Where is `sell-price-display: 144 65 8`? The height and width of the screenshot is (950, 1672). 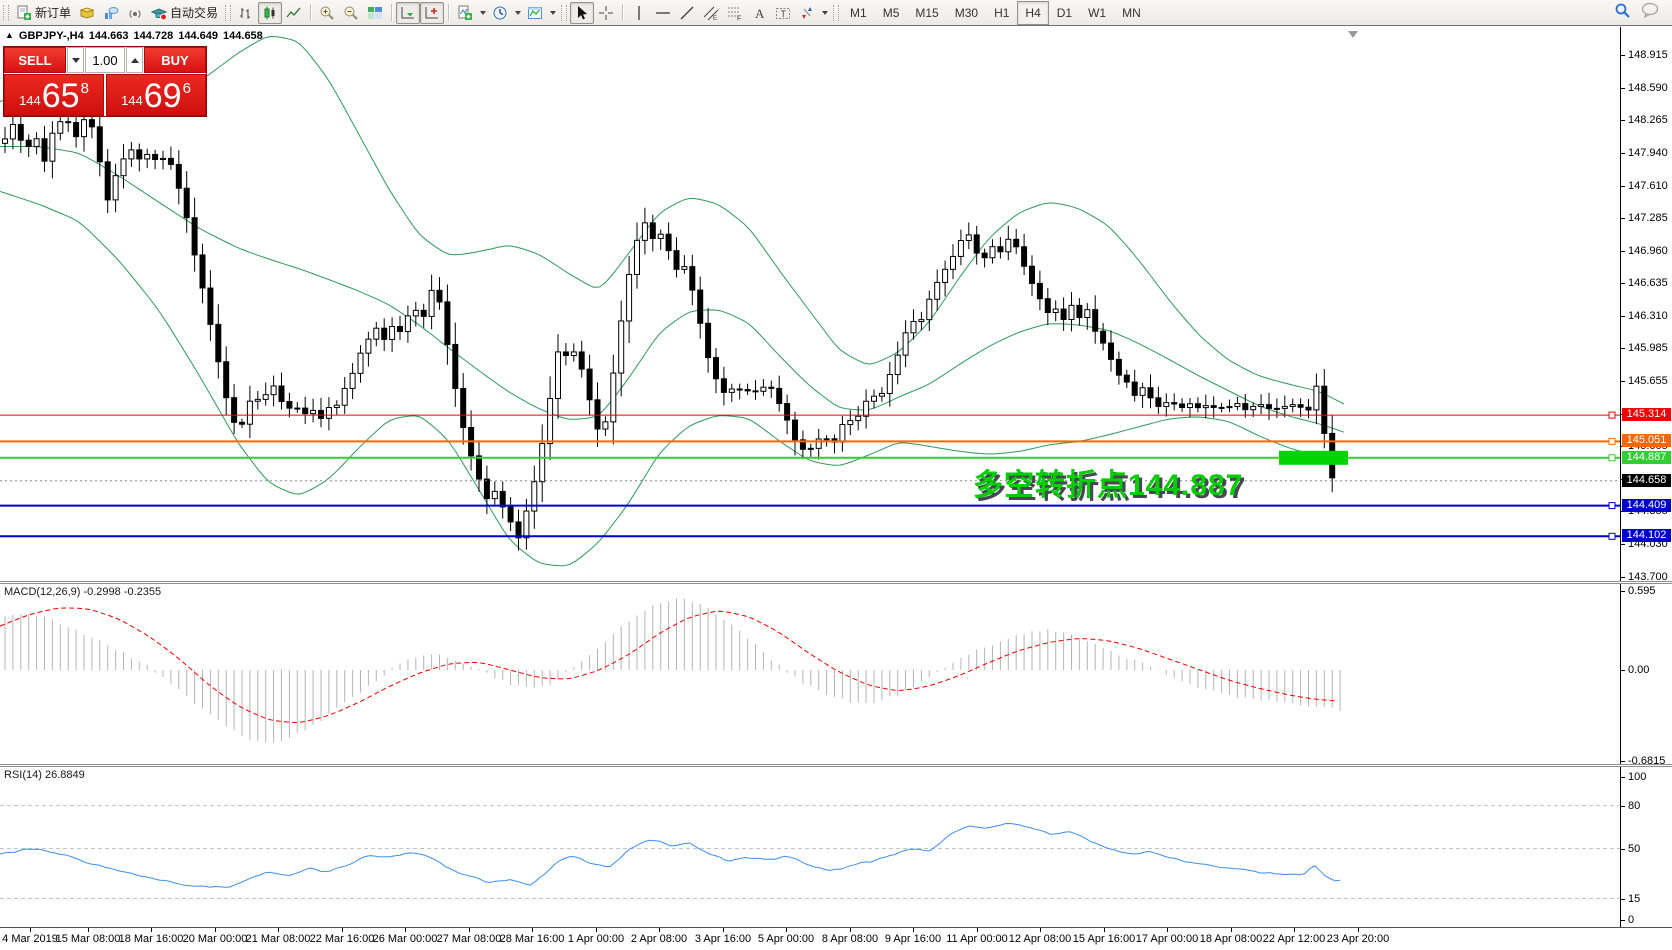 sell-price-display: 144 65 8 is located at coordinates (54, 95).